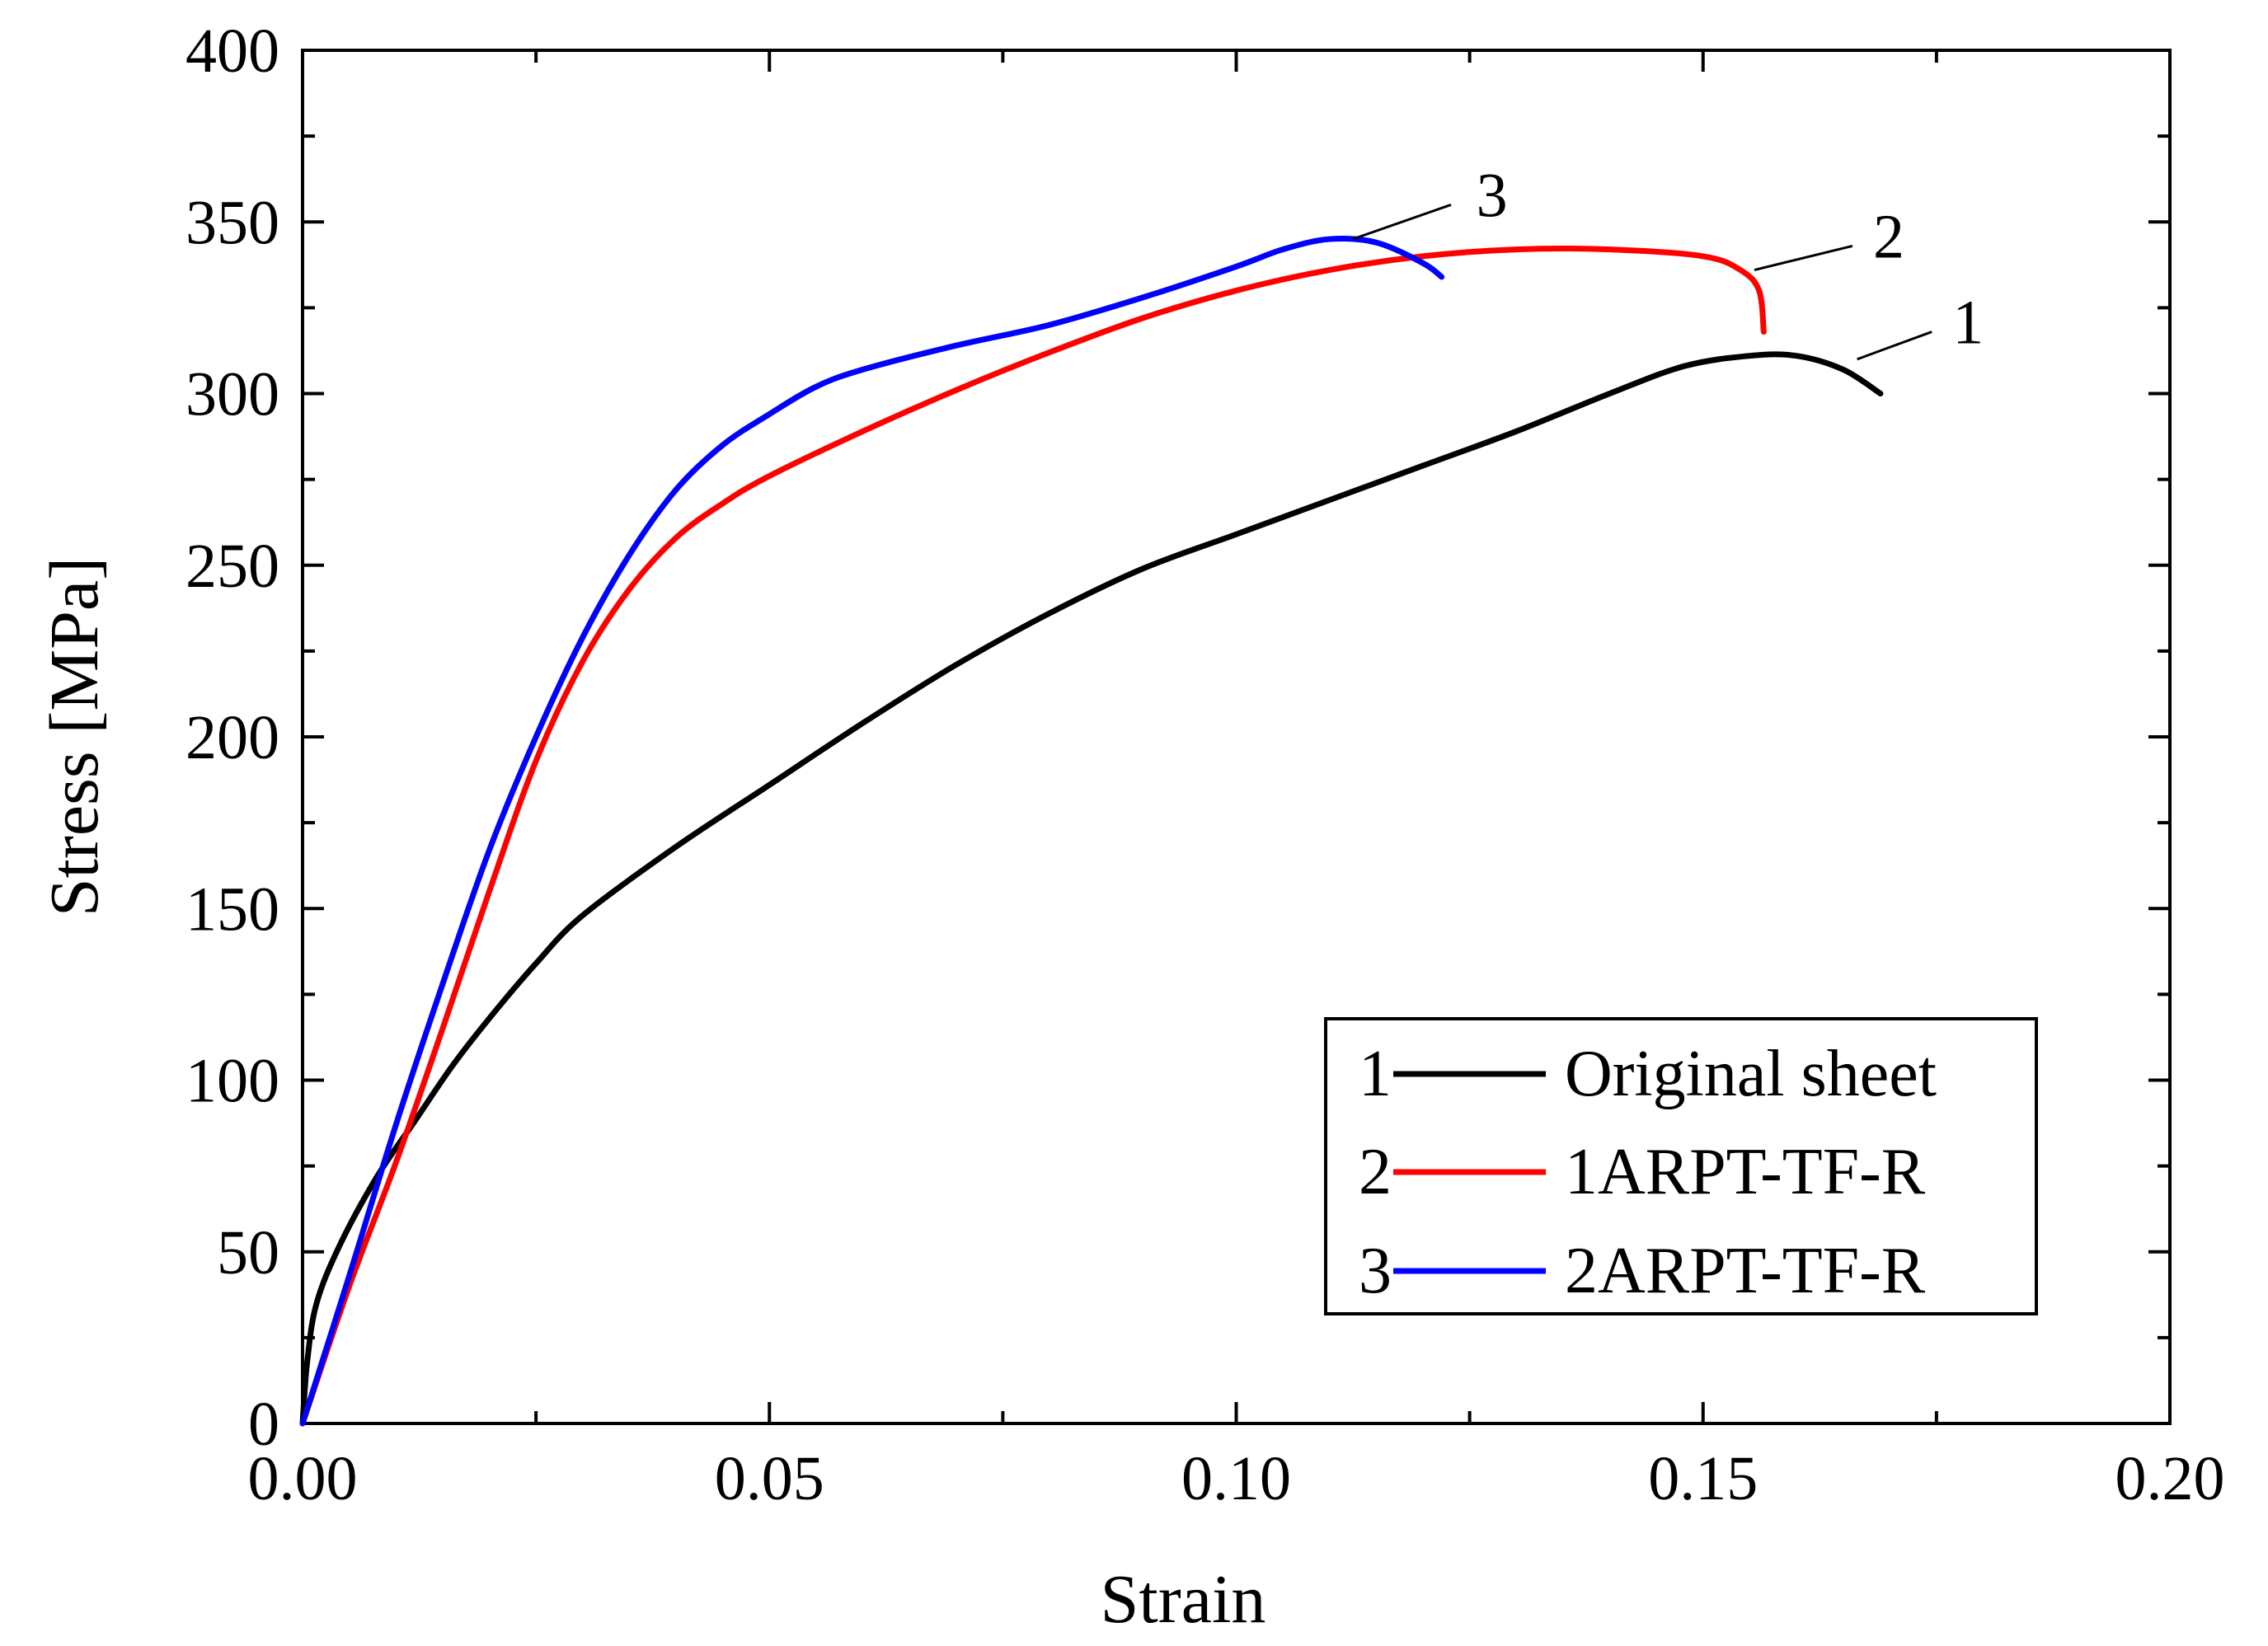 Image resolution: width=2268 pixels, height=1646 pixels. I want to click on y-tick-label: 400, so click(232, 51).